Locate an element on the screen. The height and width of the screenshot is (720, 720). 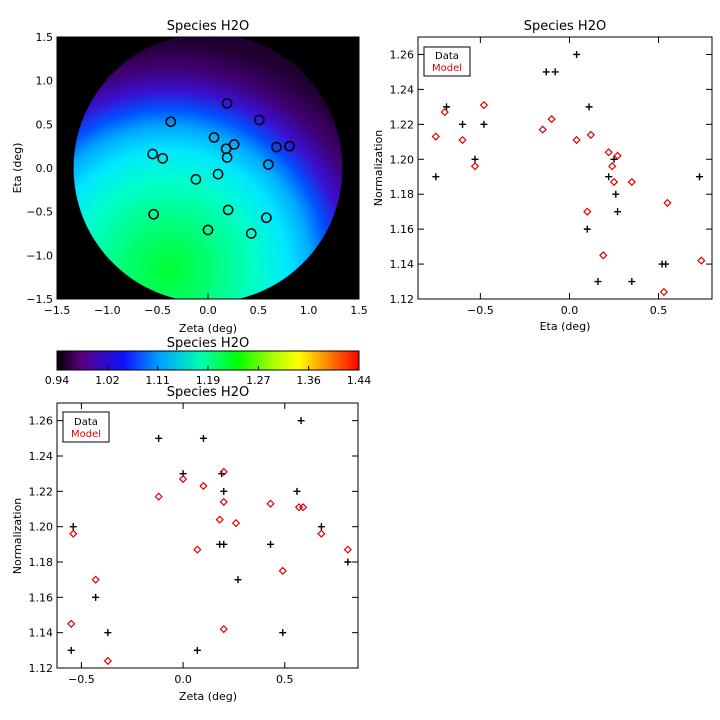
eta-ytick-label: 1.12 is located at coordinates (402, 299).